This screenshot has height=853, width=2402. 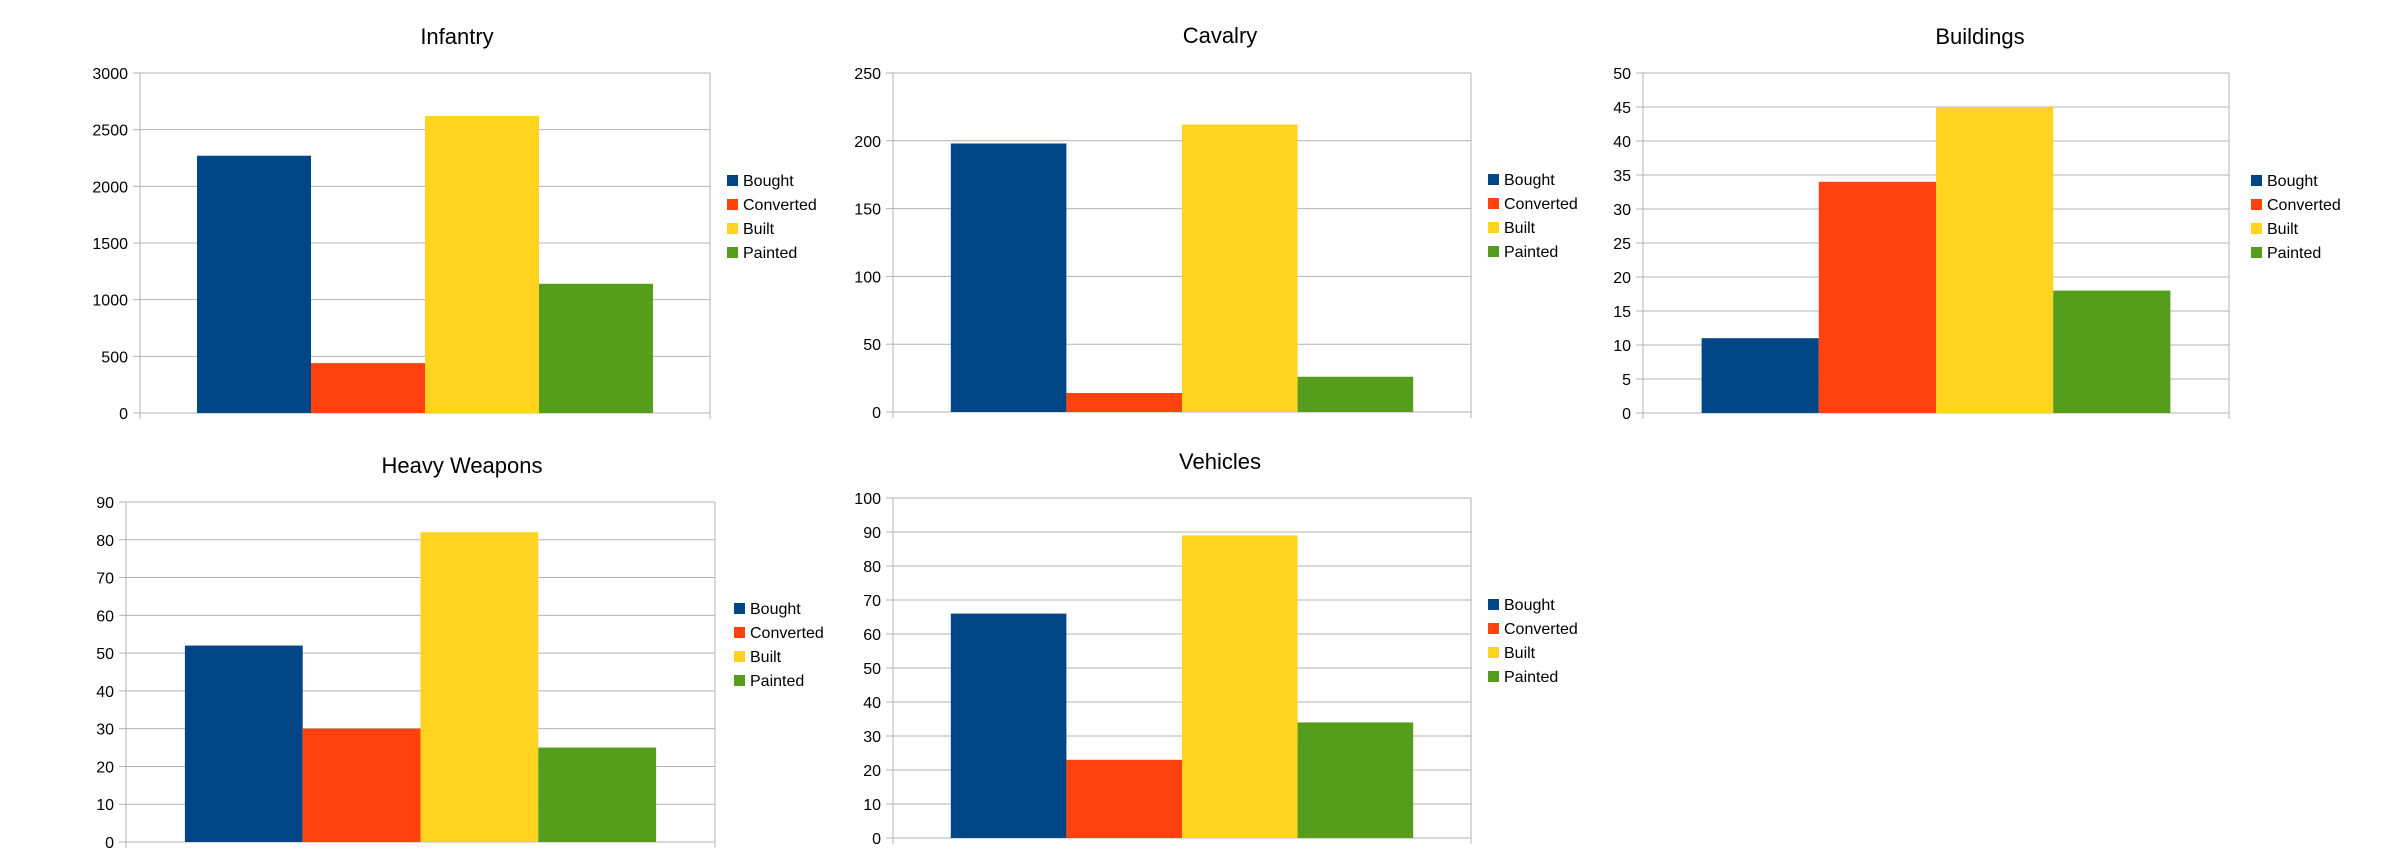 What do you see at coordinates (1626, 380) in the screenshot?
I see `y-tick-label: 5` at bounding box center [1626, 380].